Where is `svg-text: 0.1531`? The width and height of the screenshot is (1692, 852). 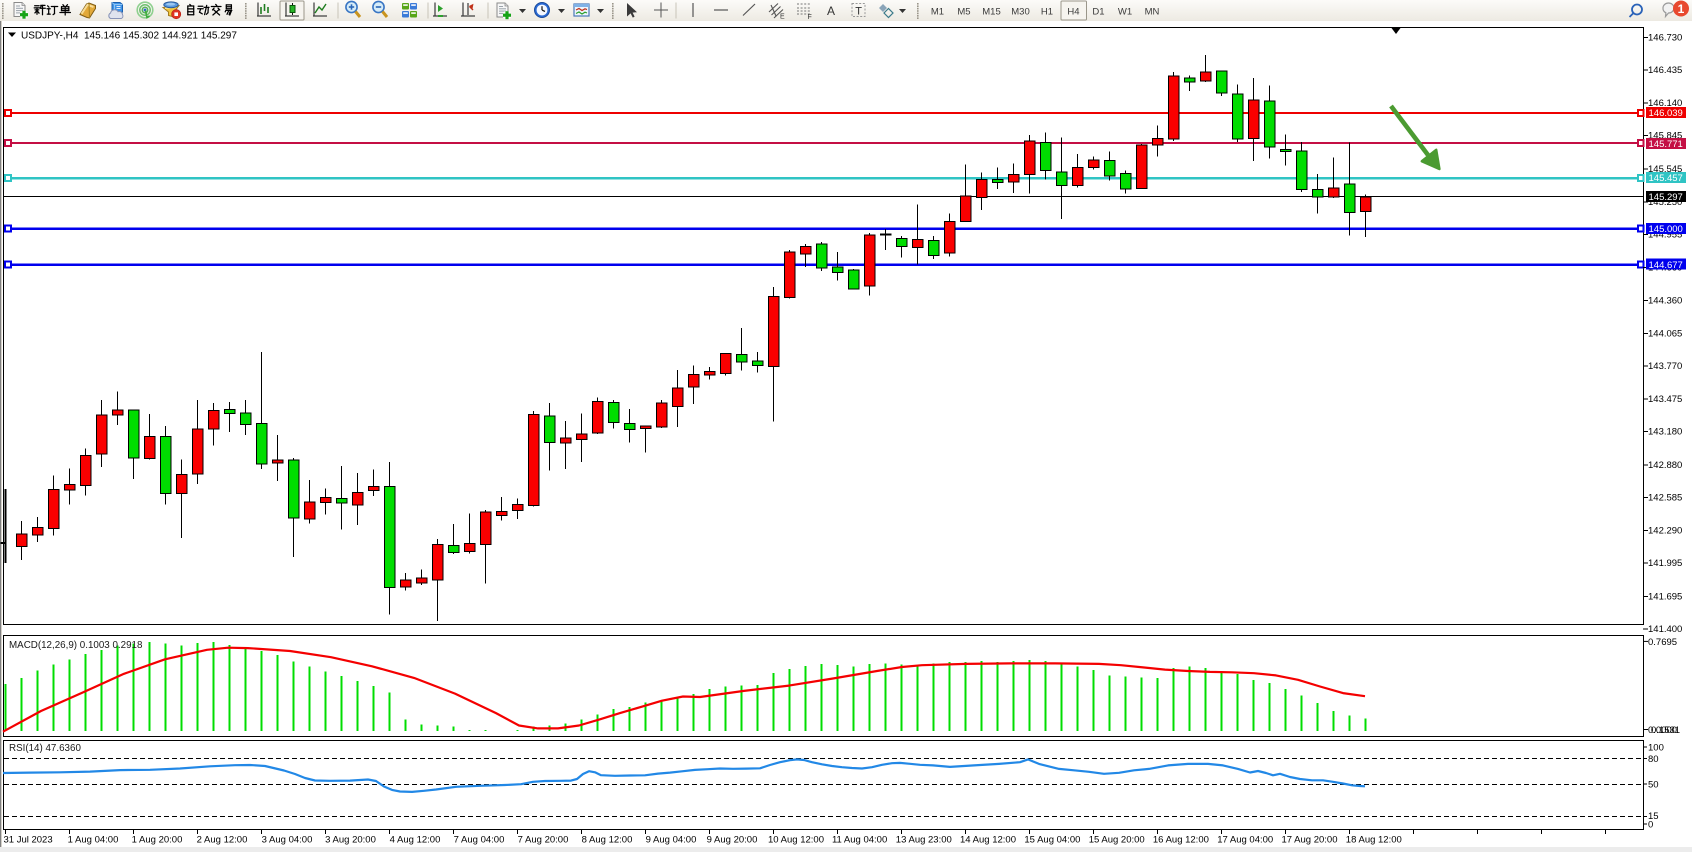 svg-text: 0.1531 is located at coordinates (1665, 730).